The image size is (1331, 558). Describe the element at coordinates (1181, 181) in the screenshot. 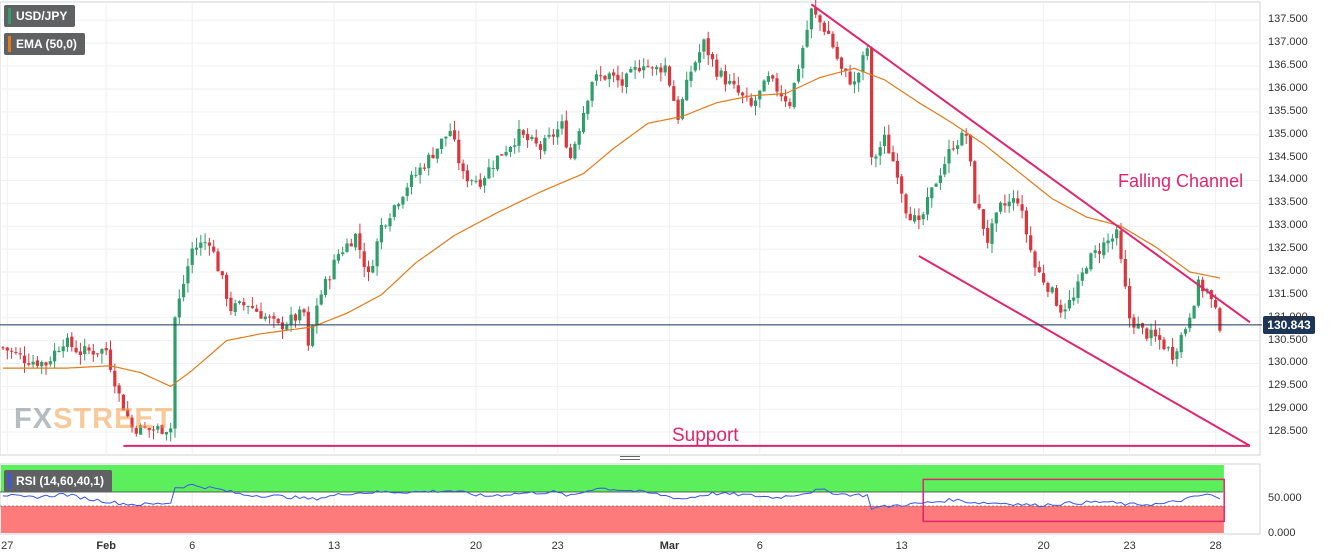

I see `falling-channel-label: Falling Channel` at that location.